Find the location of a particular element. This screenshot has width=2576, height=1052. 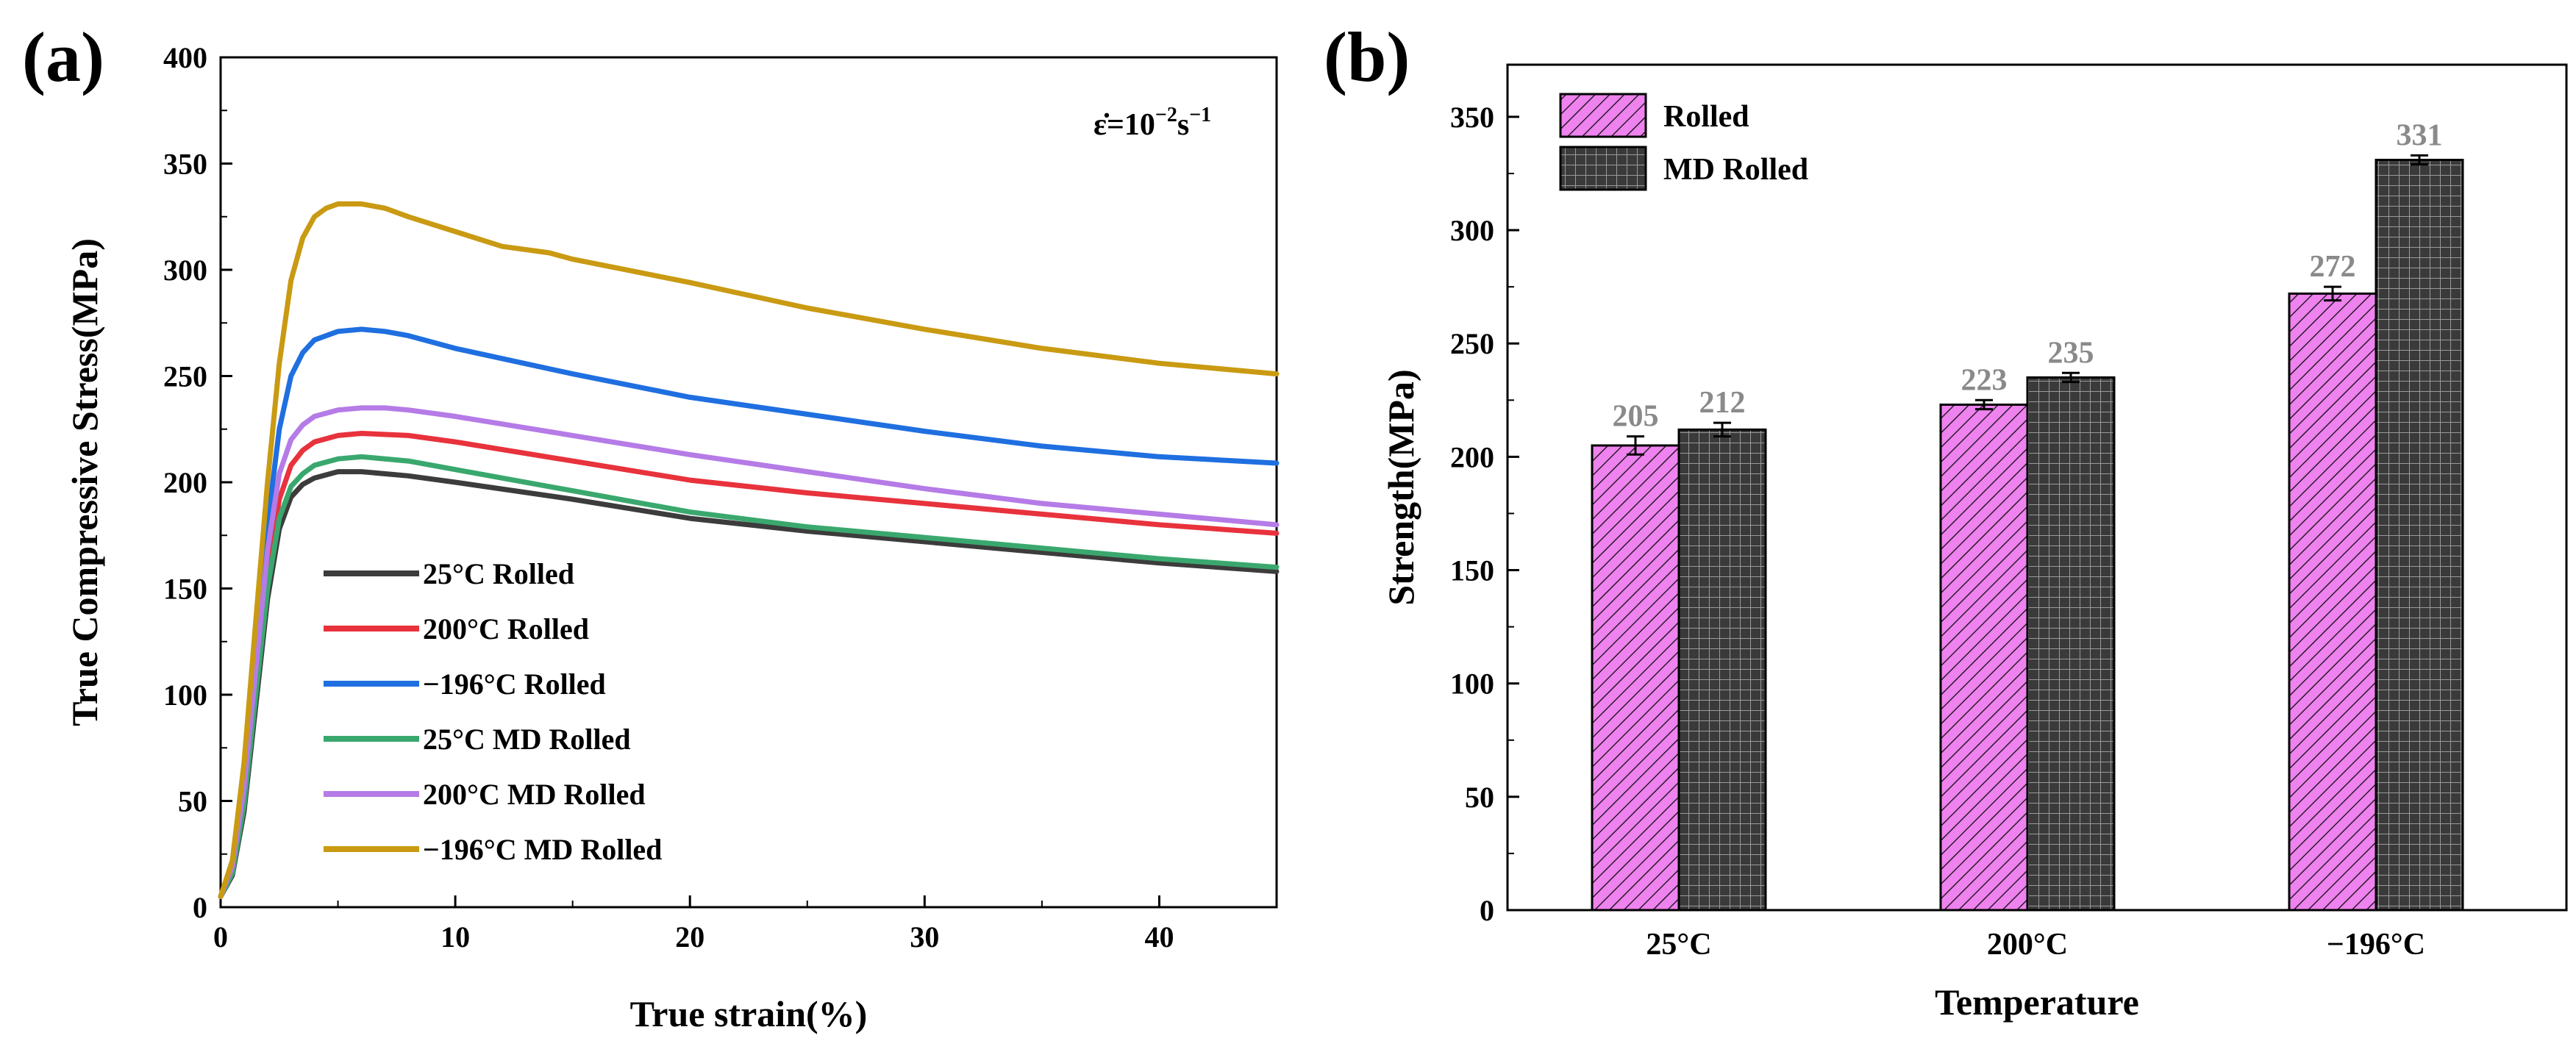

bar-value-label: 212 is located at coordinates (1723, 403).